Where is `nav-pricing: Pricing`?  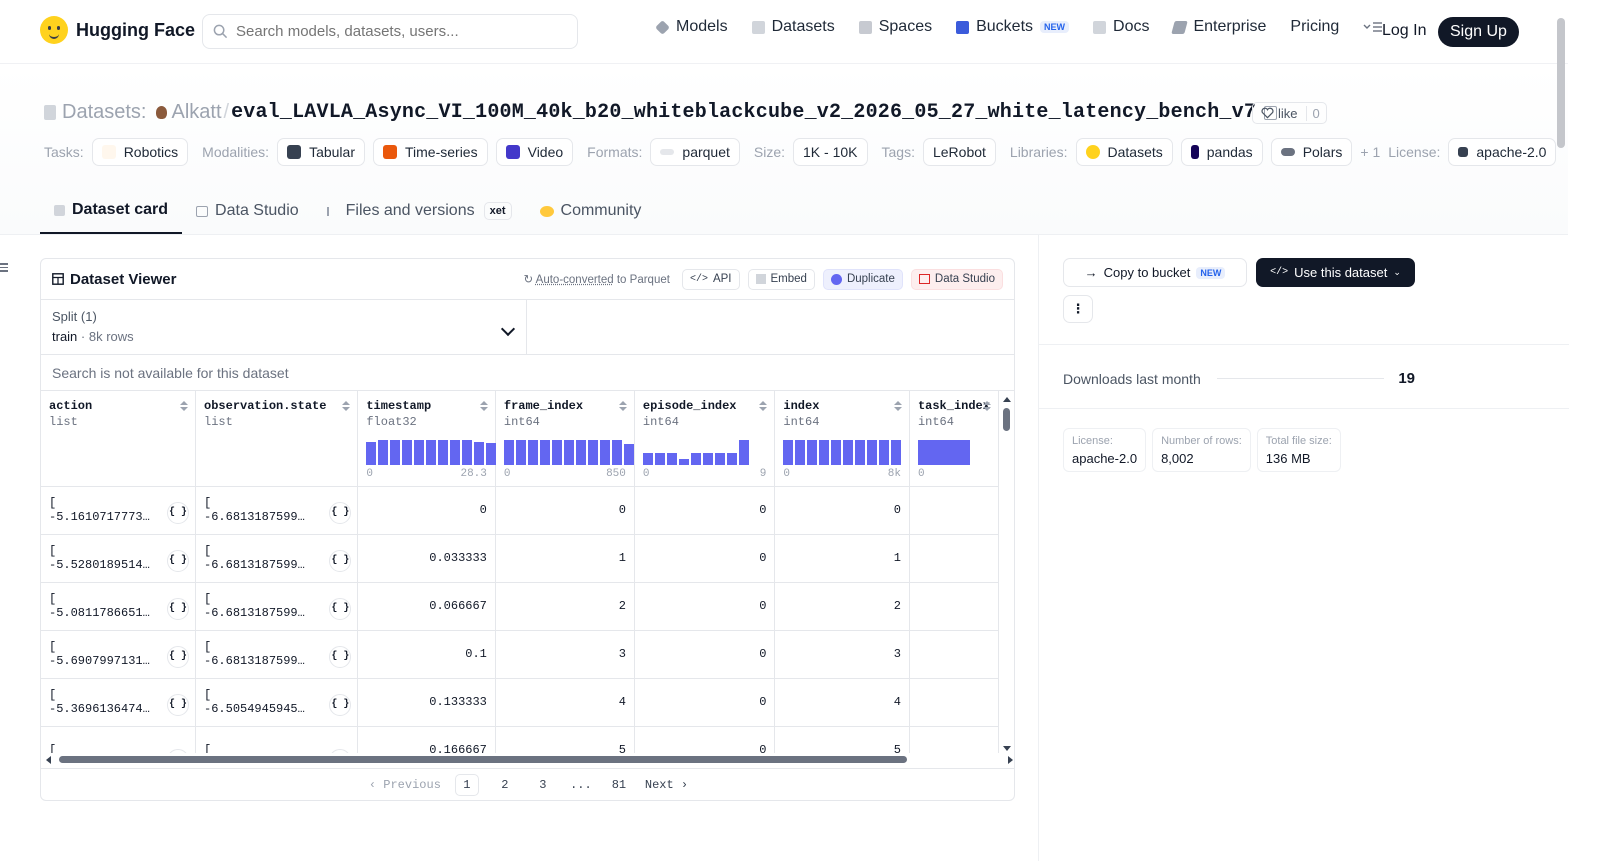 nav-pricing: Pricing is located at coordinates (1314, 27).